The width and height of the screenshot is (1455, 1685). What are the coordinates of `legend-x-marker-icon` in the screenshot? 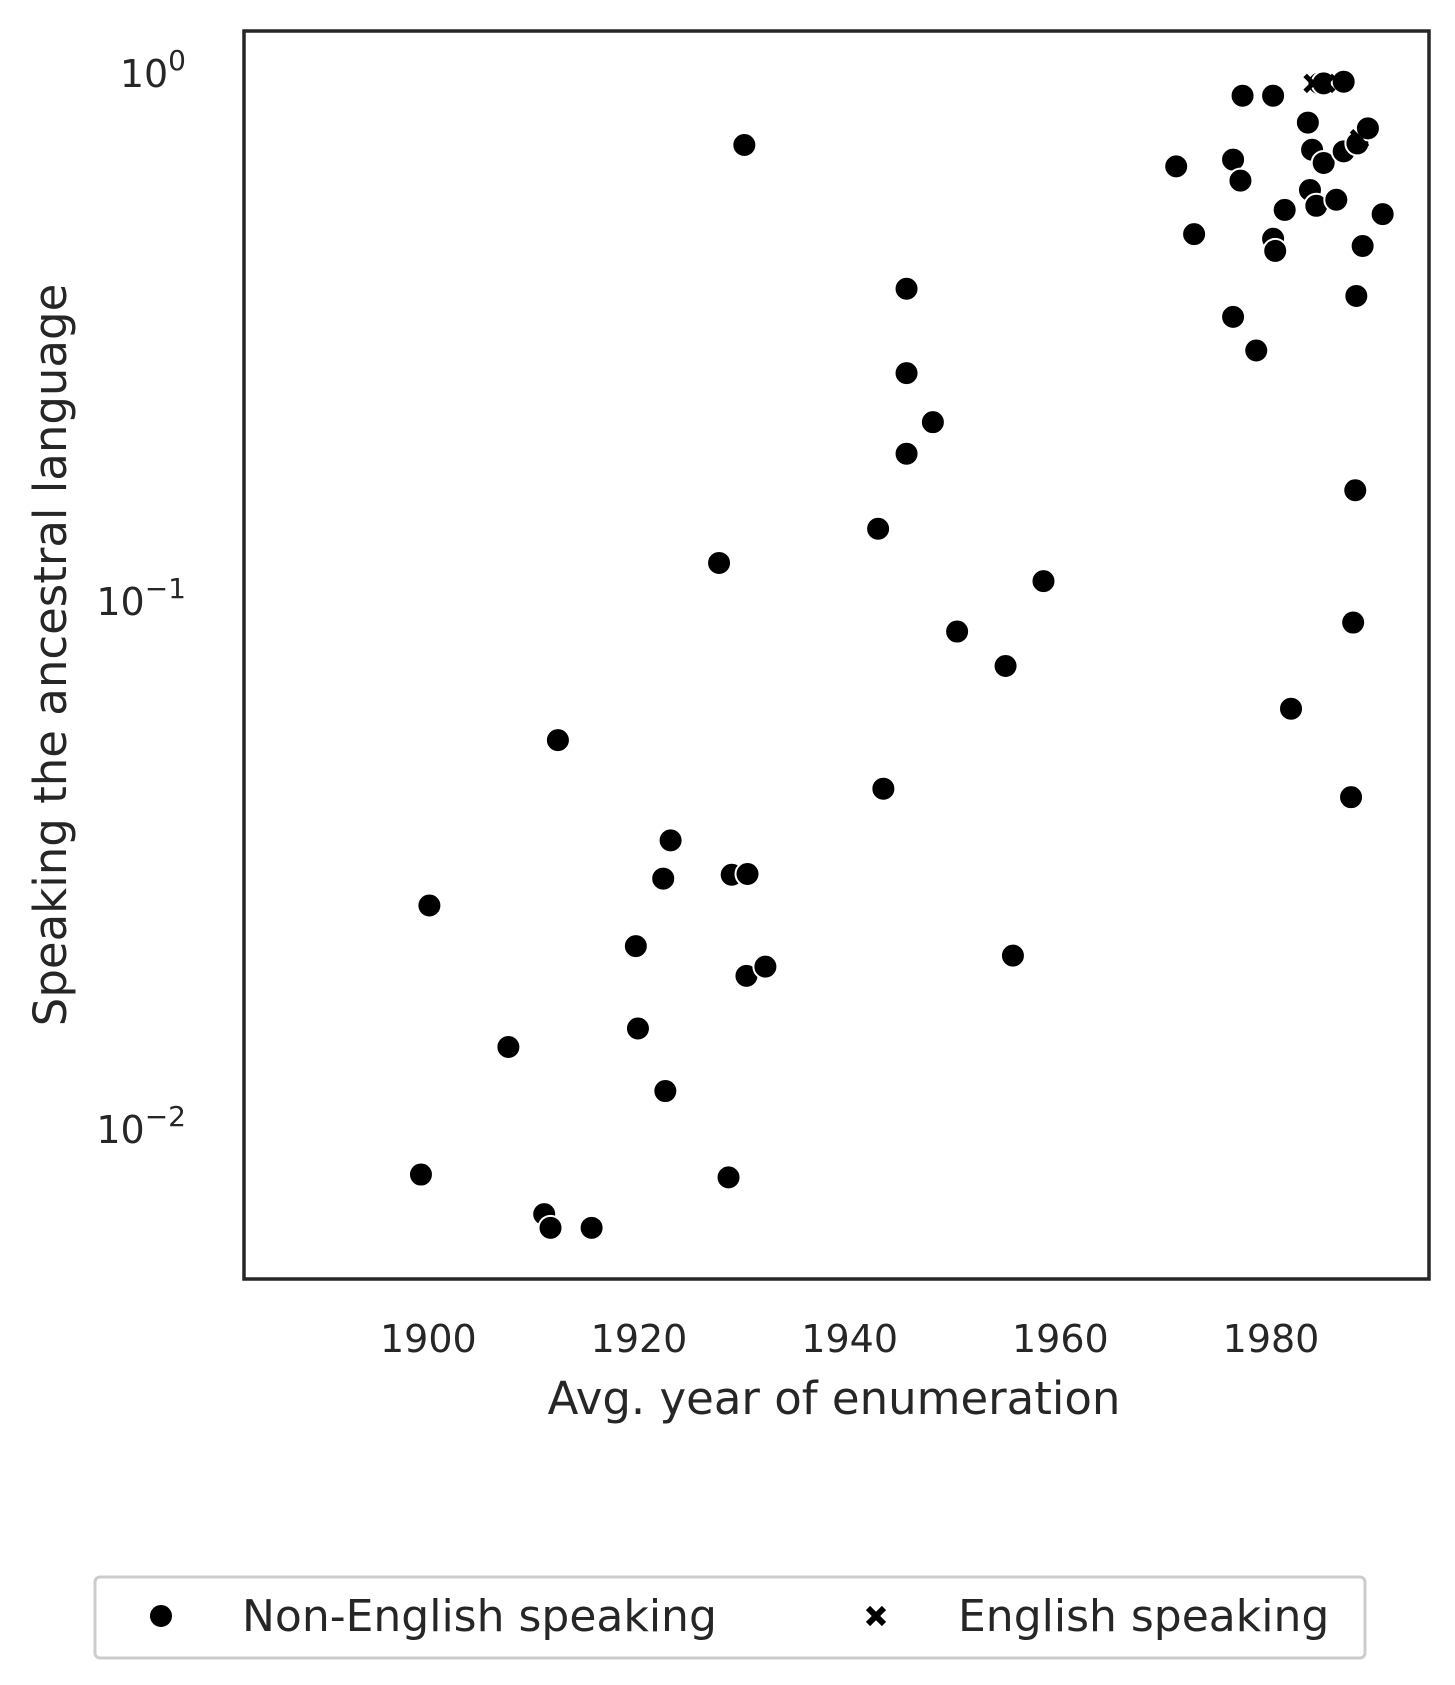 It's located at (876, 1616).